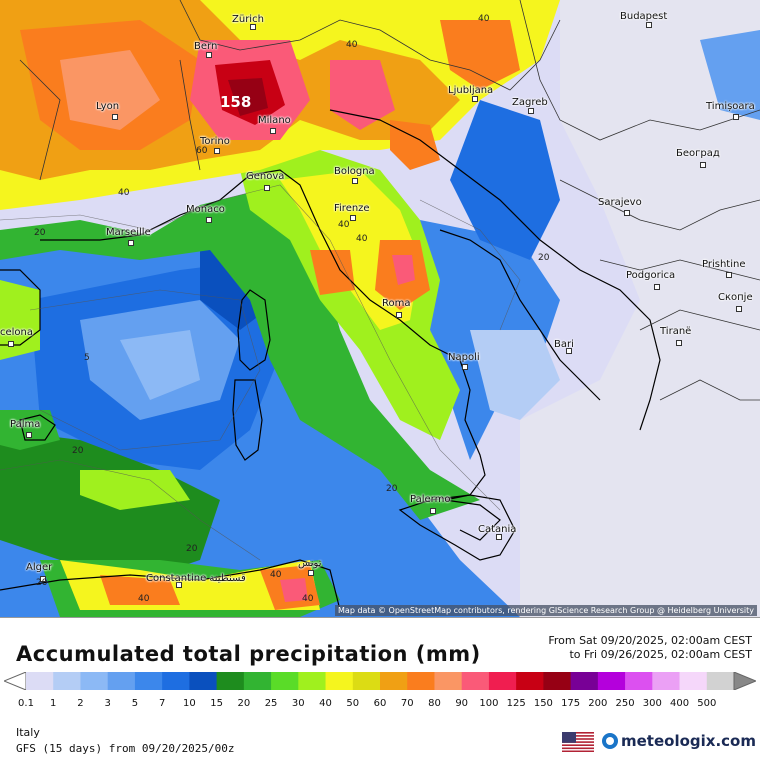 This screenshot has height=761, width=760. I want to click on city-label-ljubljana: Ljubljana, so click(471, 90).